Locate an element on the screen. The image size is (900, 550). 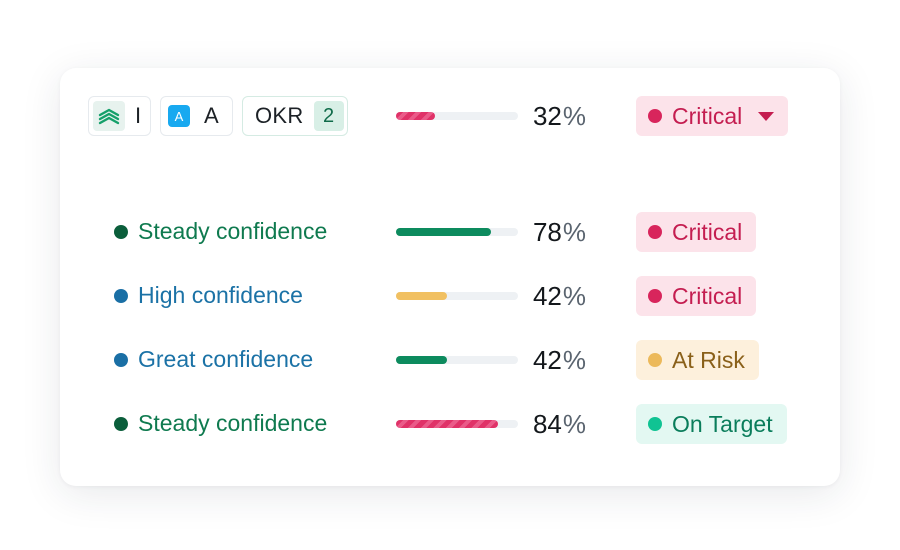
percent-row-2: 42% is located at coordinates (538, 296).